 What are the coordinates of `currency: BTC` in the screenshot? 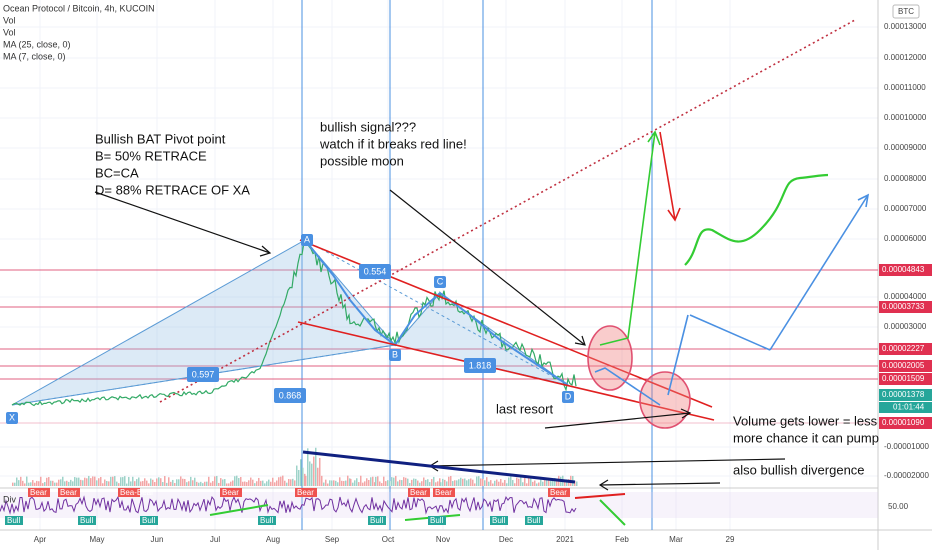 It's located at (906, 11).